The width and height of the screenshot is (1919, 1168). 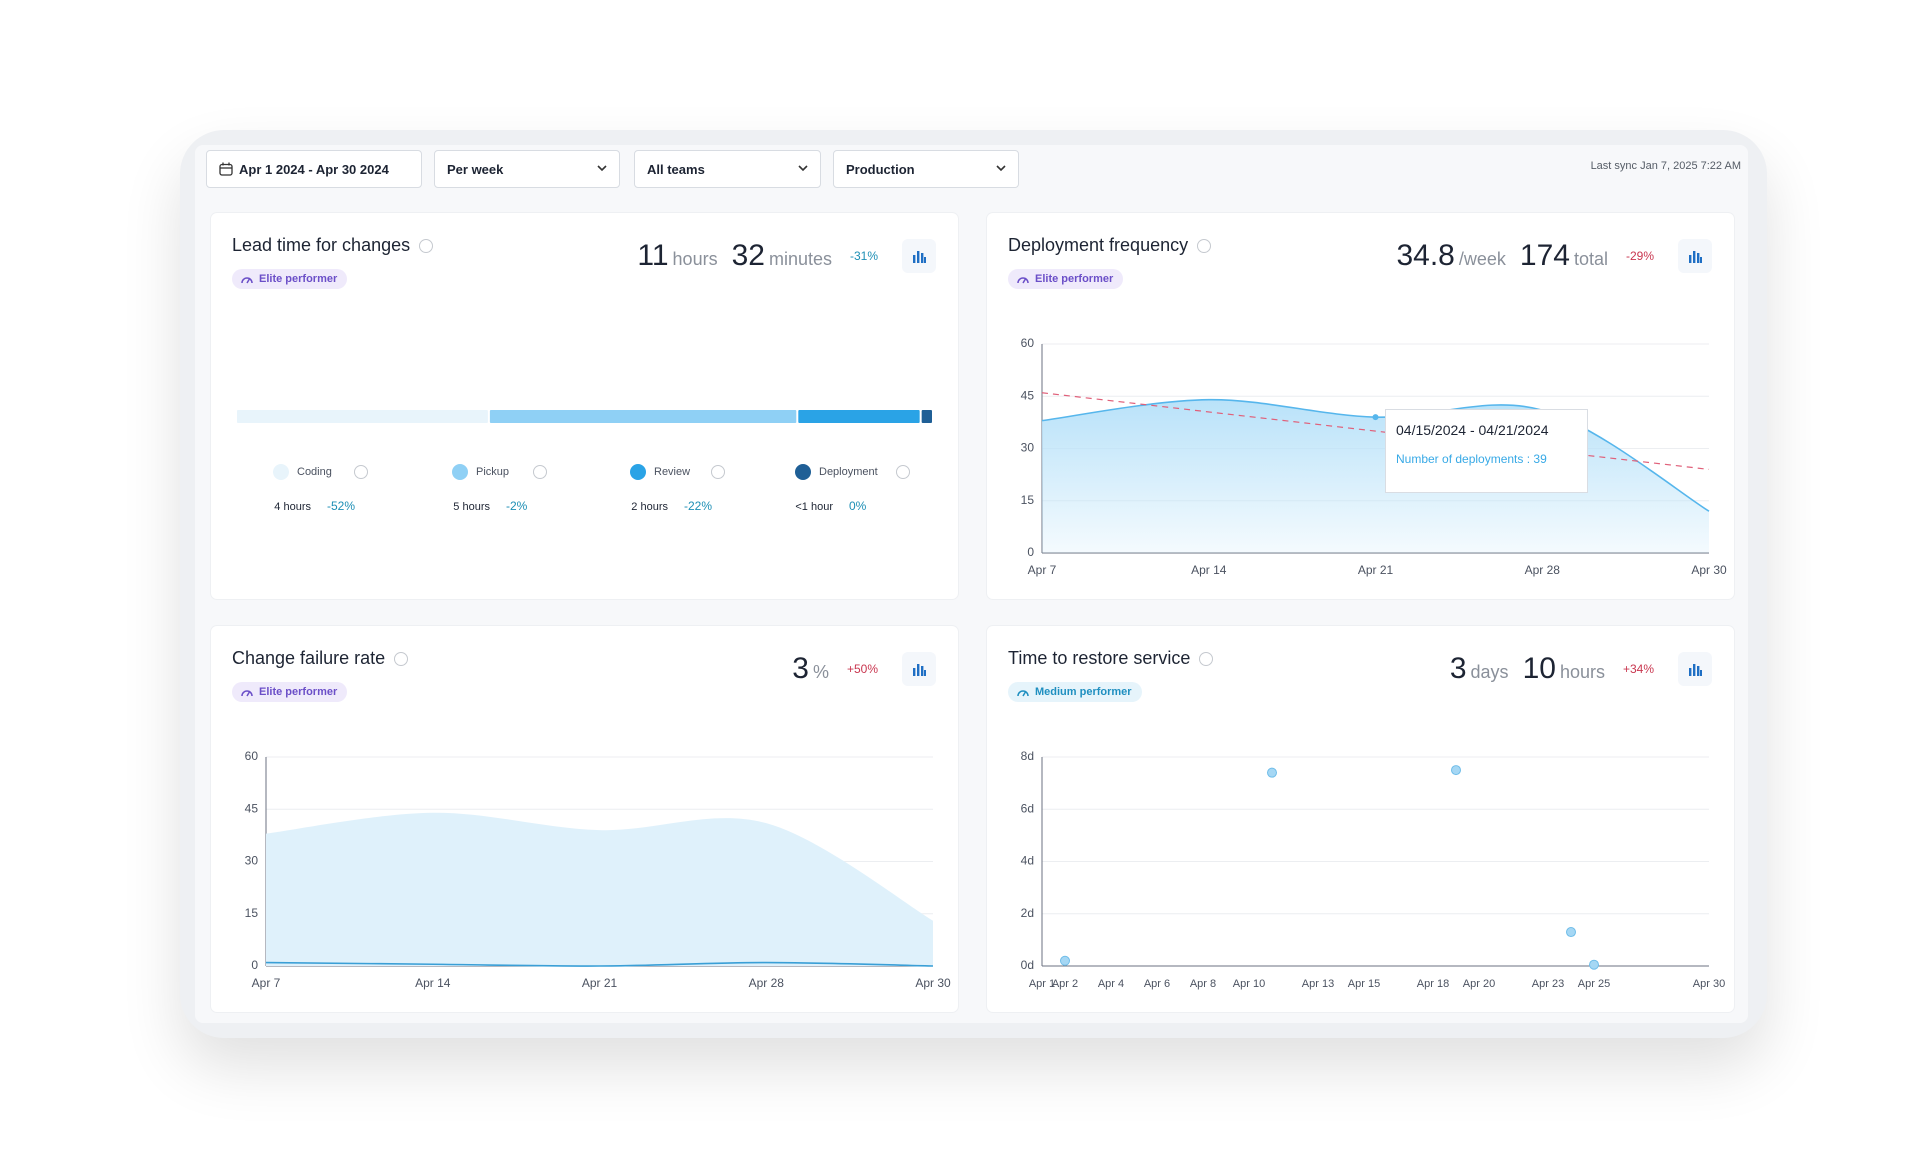 I want to click on y-tick-label: 4d, so click(x=1027, y=861).